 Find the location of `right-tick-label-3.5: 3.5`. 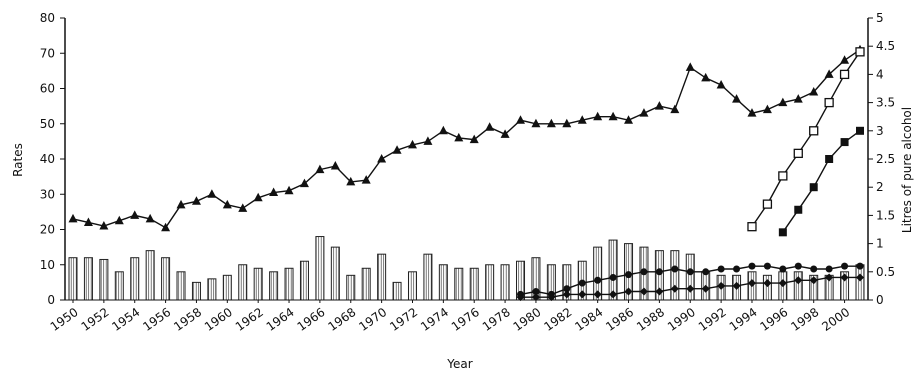

right-tick-label-3.5: 3.5 is located at coordinates (885, 103).